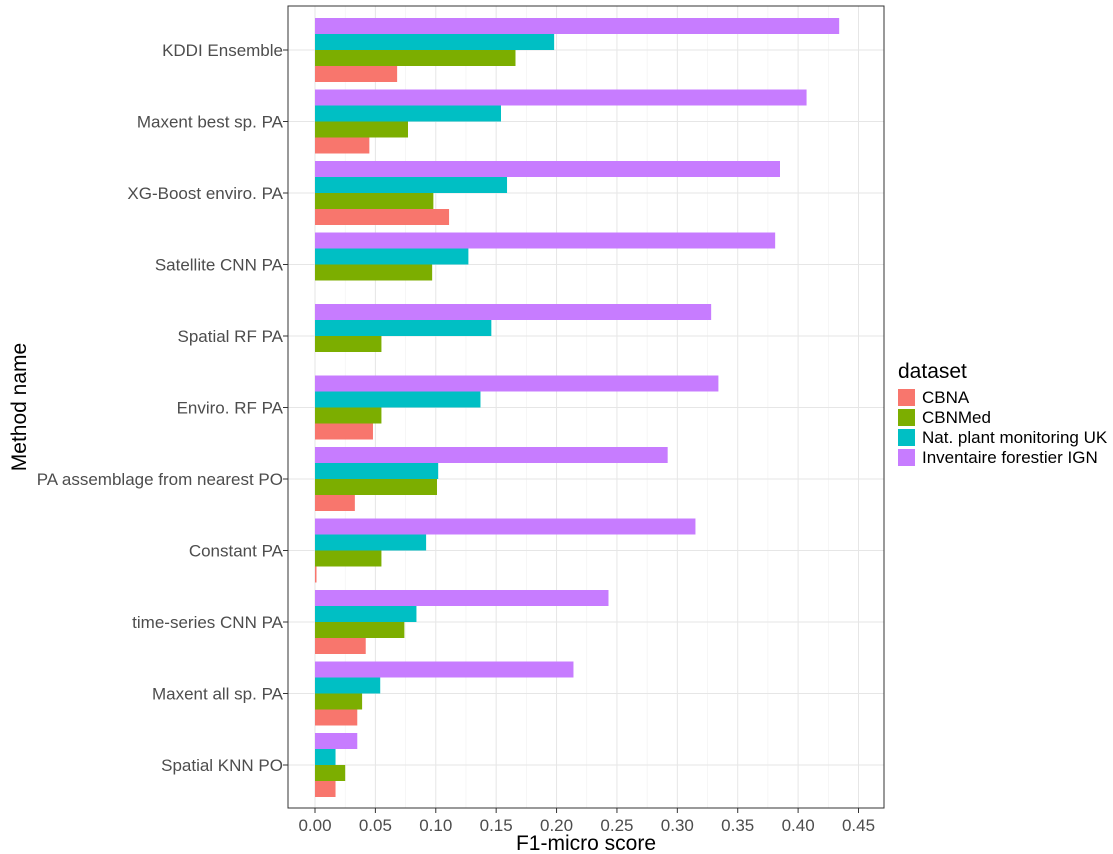 This screenshot has width=1113, height=854. I want to click on x-axis-title: F1-micro score, so click(586, 843).